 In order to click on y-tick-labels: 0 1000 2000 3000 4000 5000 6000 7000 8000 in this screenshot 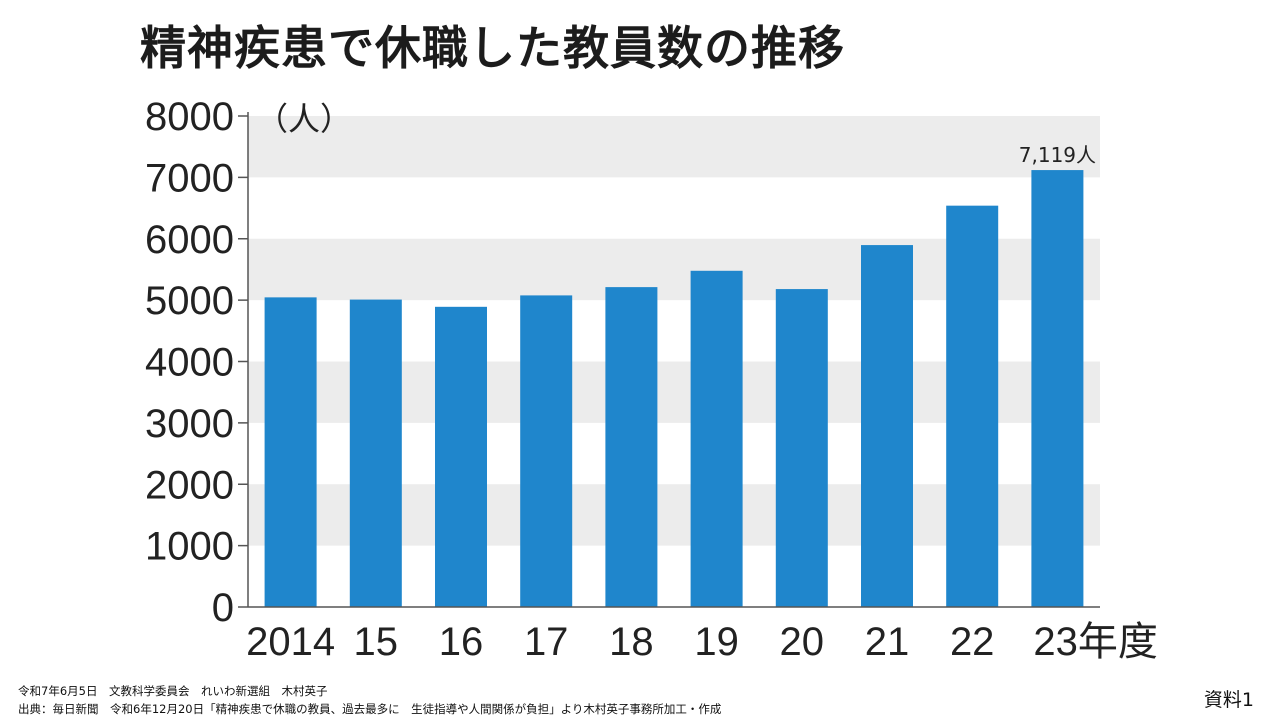, I will do `click(189, 362)`.